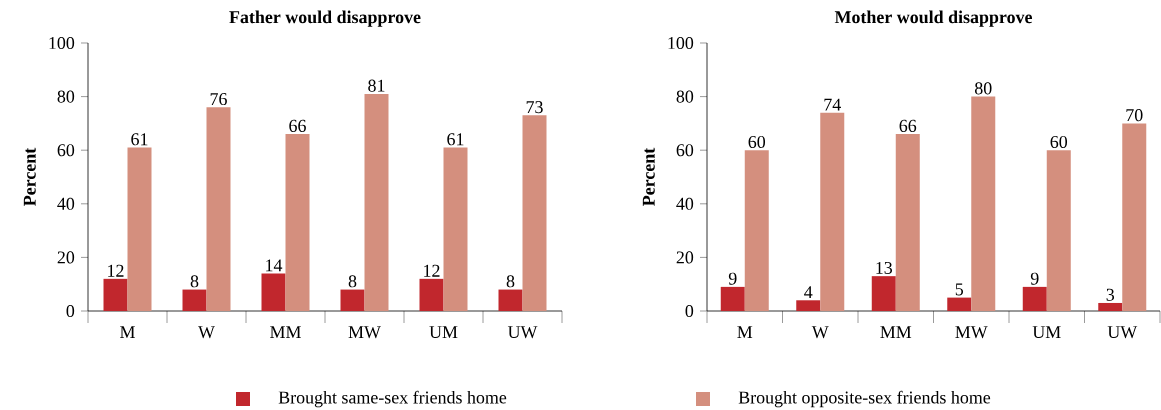 The width and height of the screenshot is (1161, 410). Describe the element at coordinates (218, 99) in the screenshot. I see `data-label: 76` at that location.